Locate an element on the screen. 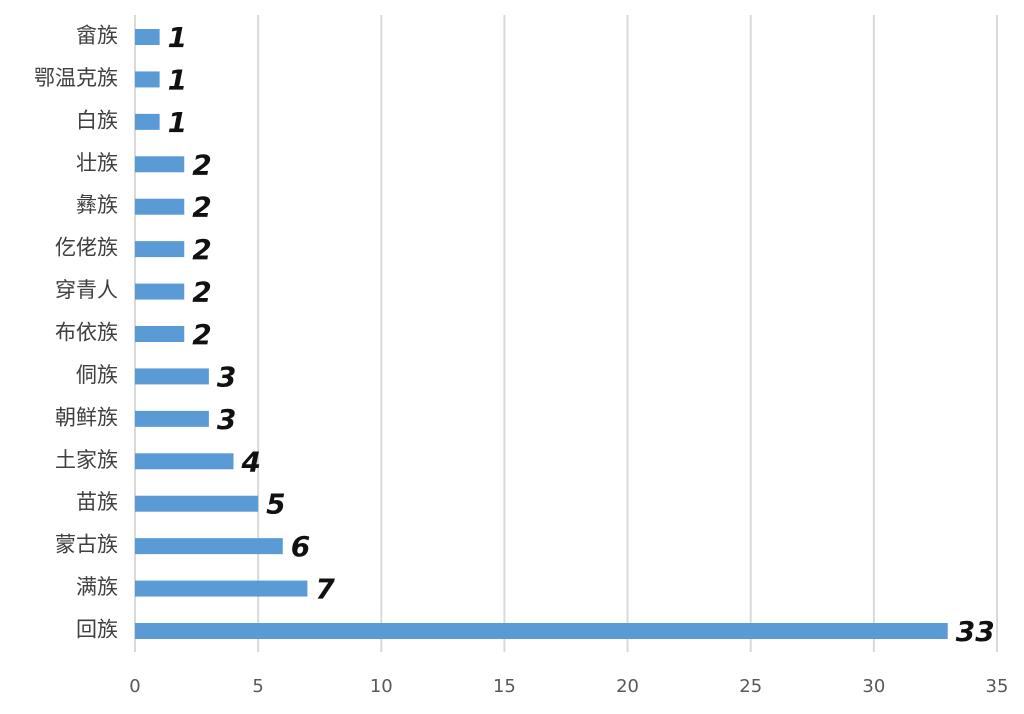 The image size is (1024, 714). y-tick-label: 苗族 is located at coordinates (97, 502).